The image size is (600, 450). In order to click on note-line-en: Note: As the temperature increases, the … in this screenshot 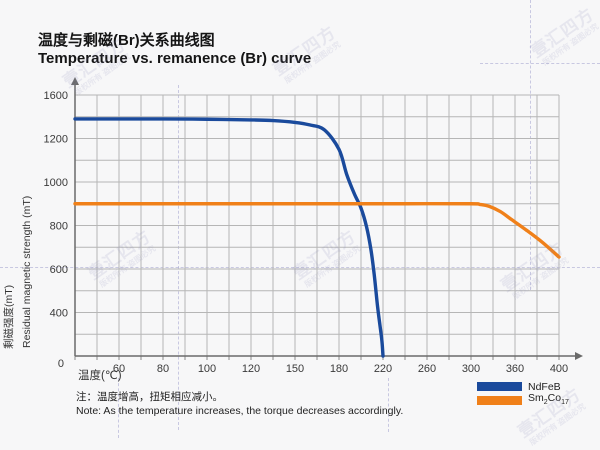, I will do `click(240, 411)`.